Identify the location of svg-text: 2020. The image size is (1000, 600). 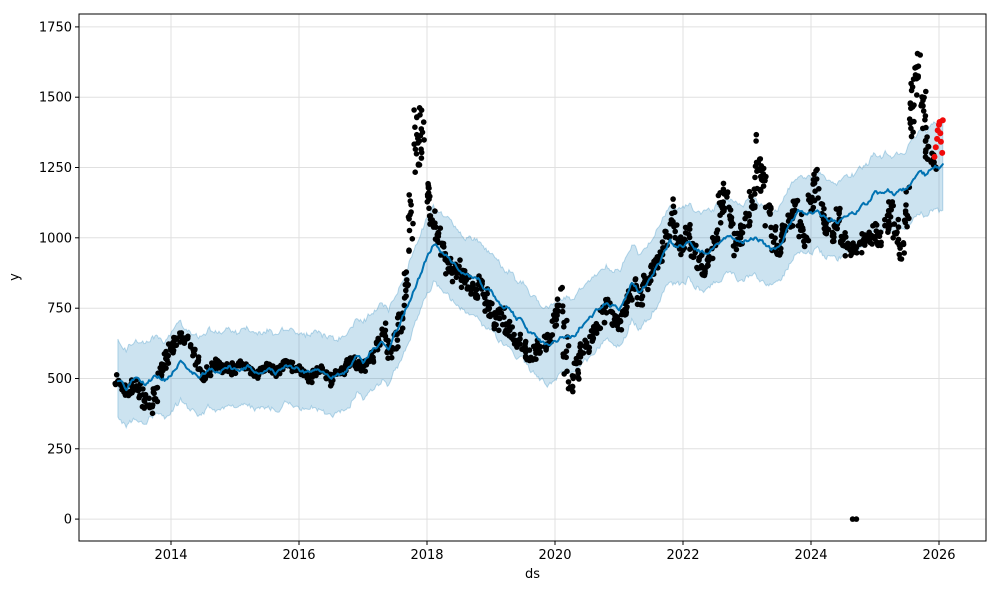
(554, 555).